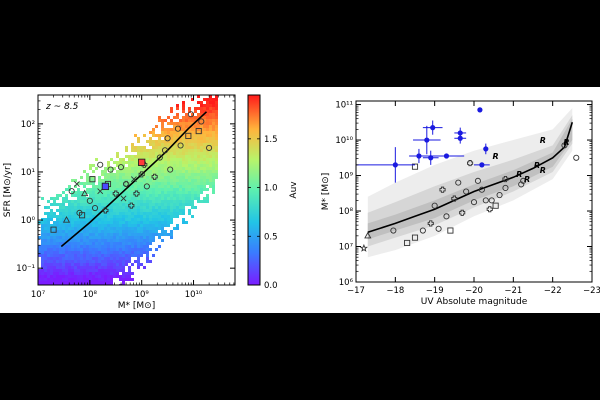 This screenshot has width=600, height=400. What do you see at coordinates (474, 291) in the screenshot?
I see `x-tick-label: −20` at bounding box center [474, 291].